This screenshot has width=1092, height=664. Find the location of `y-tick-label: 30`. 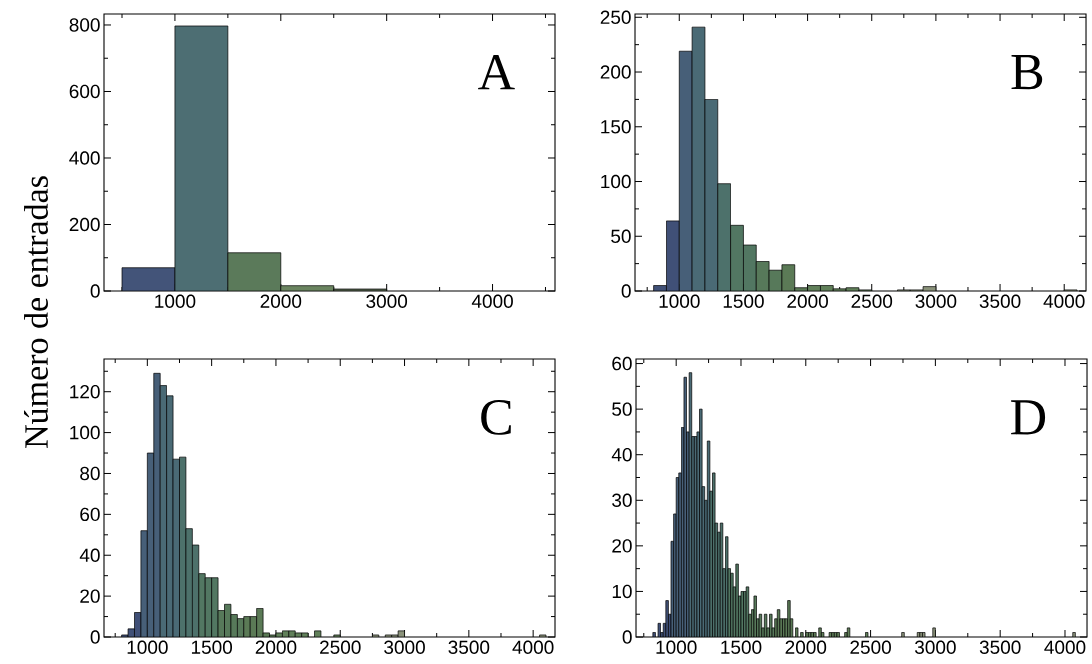

y-tick-label: 30 is located at coordinates (622, 500).